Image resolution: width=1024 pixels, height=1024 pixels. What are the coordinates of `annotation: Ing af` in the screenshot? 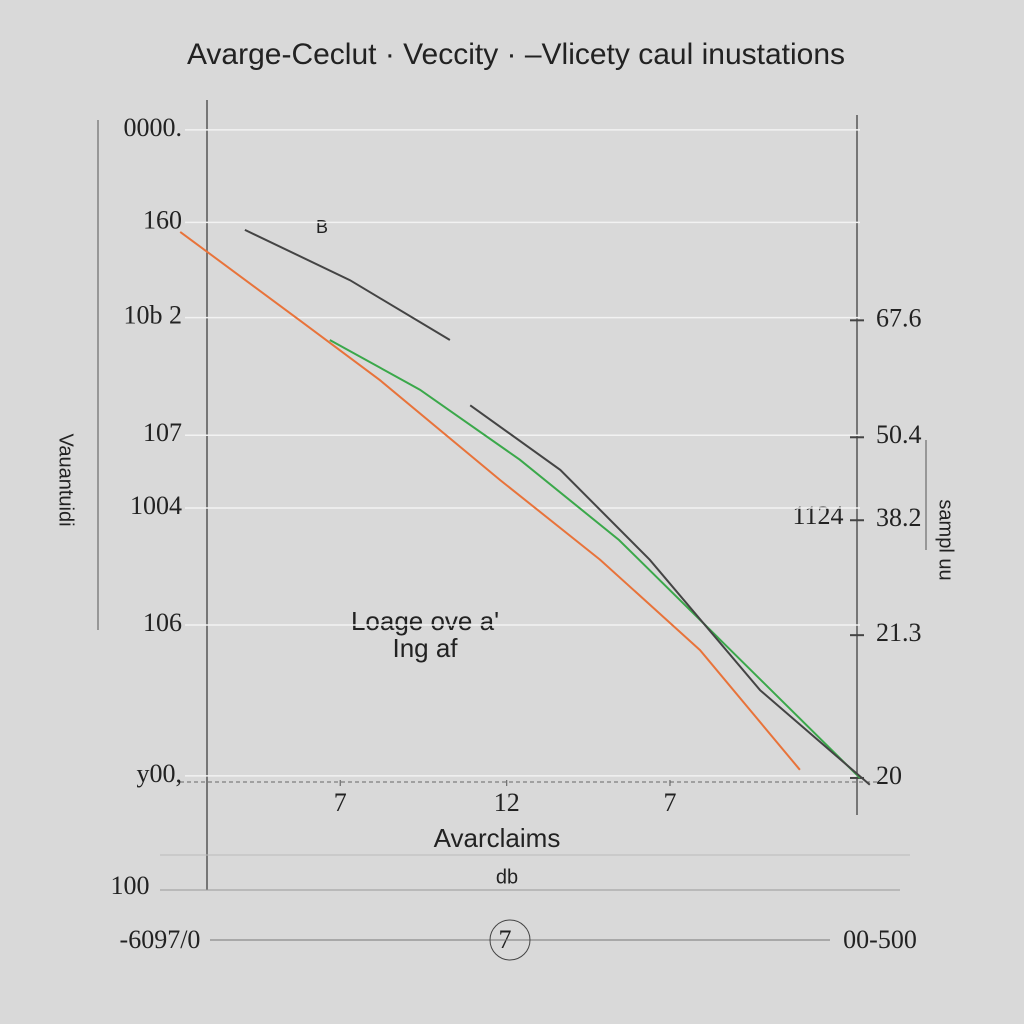 It's located at (425, 648).